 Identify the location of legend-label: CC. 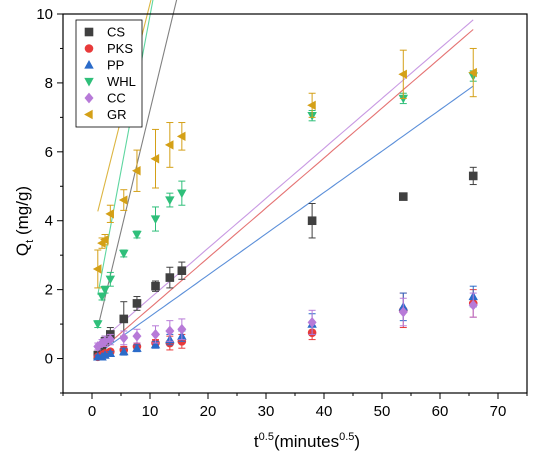
(116, 98).